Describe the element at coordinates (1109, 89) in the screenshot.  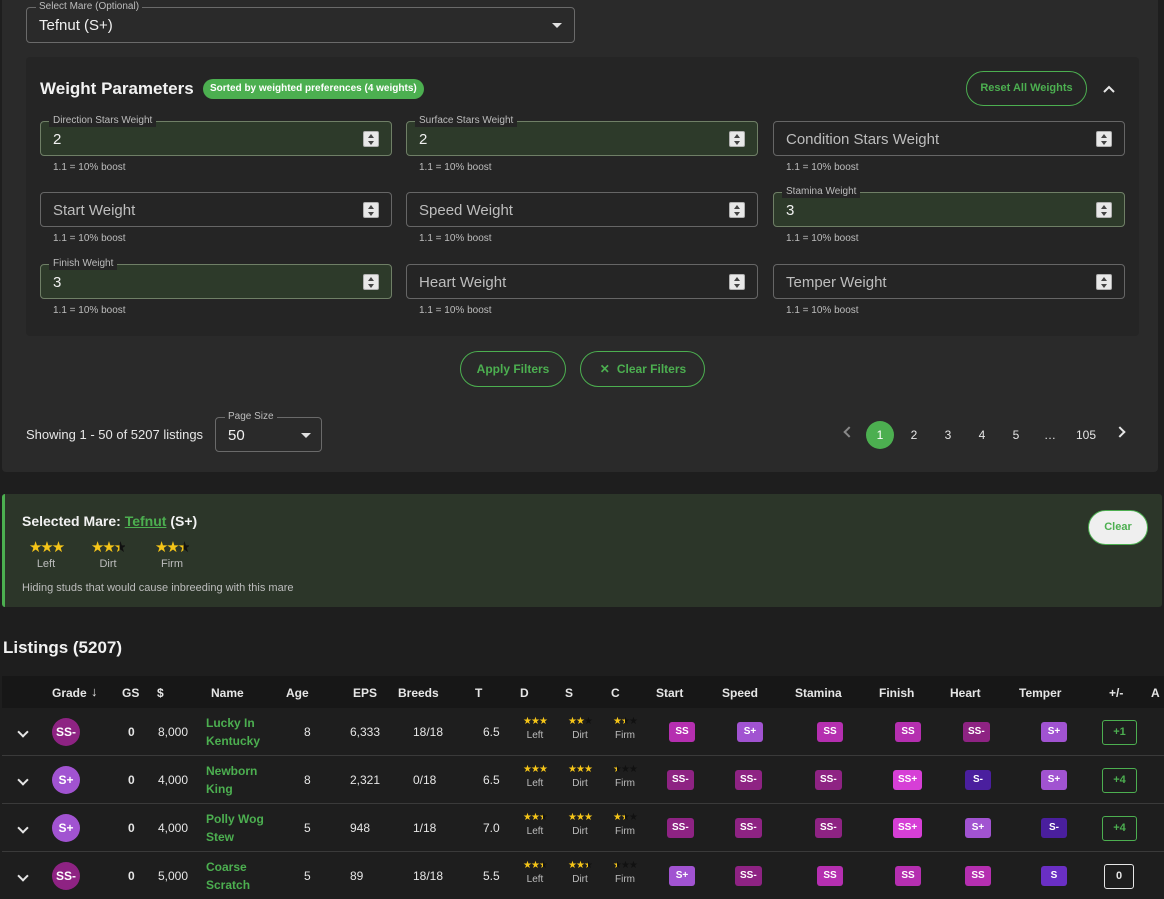
I see `chevron-up-icon` at that location.